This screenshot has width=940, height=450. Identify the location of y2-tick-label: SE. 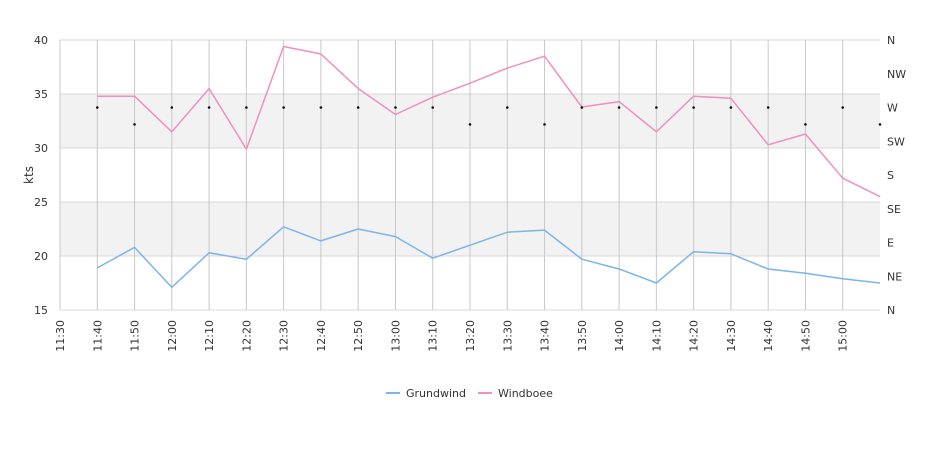
(894, 209).